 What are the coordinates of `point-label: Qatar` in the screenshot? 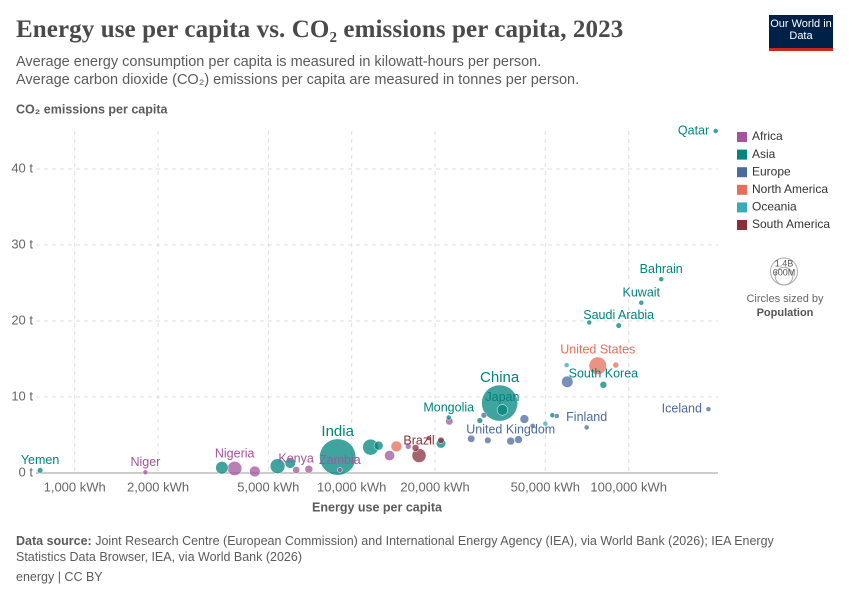 It's located at (693, 130).